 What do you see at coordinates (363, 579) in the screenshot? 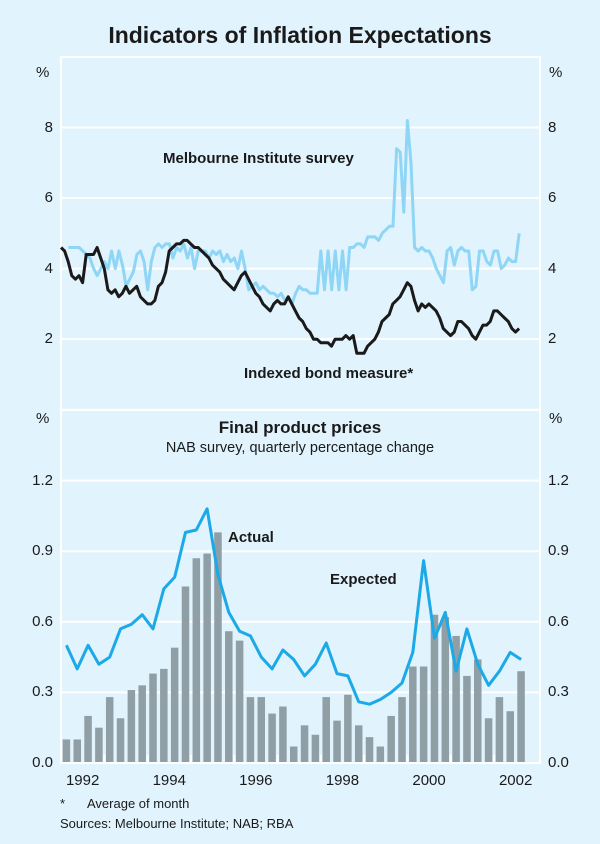
I see `expected-label: Expected` at bounding box center [363, 579].